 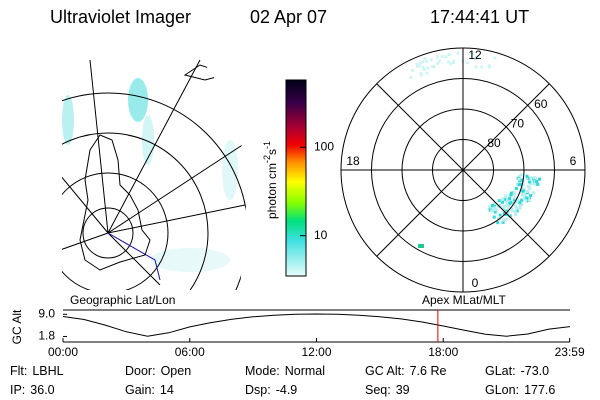 I want to click on mlt-line, so click(x=463, y=170).